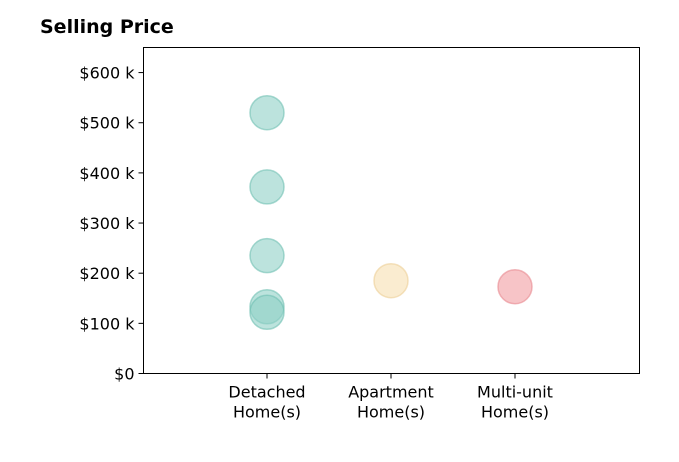  I want to click on y-tick-label: $300 k, so click(107, 223).